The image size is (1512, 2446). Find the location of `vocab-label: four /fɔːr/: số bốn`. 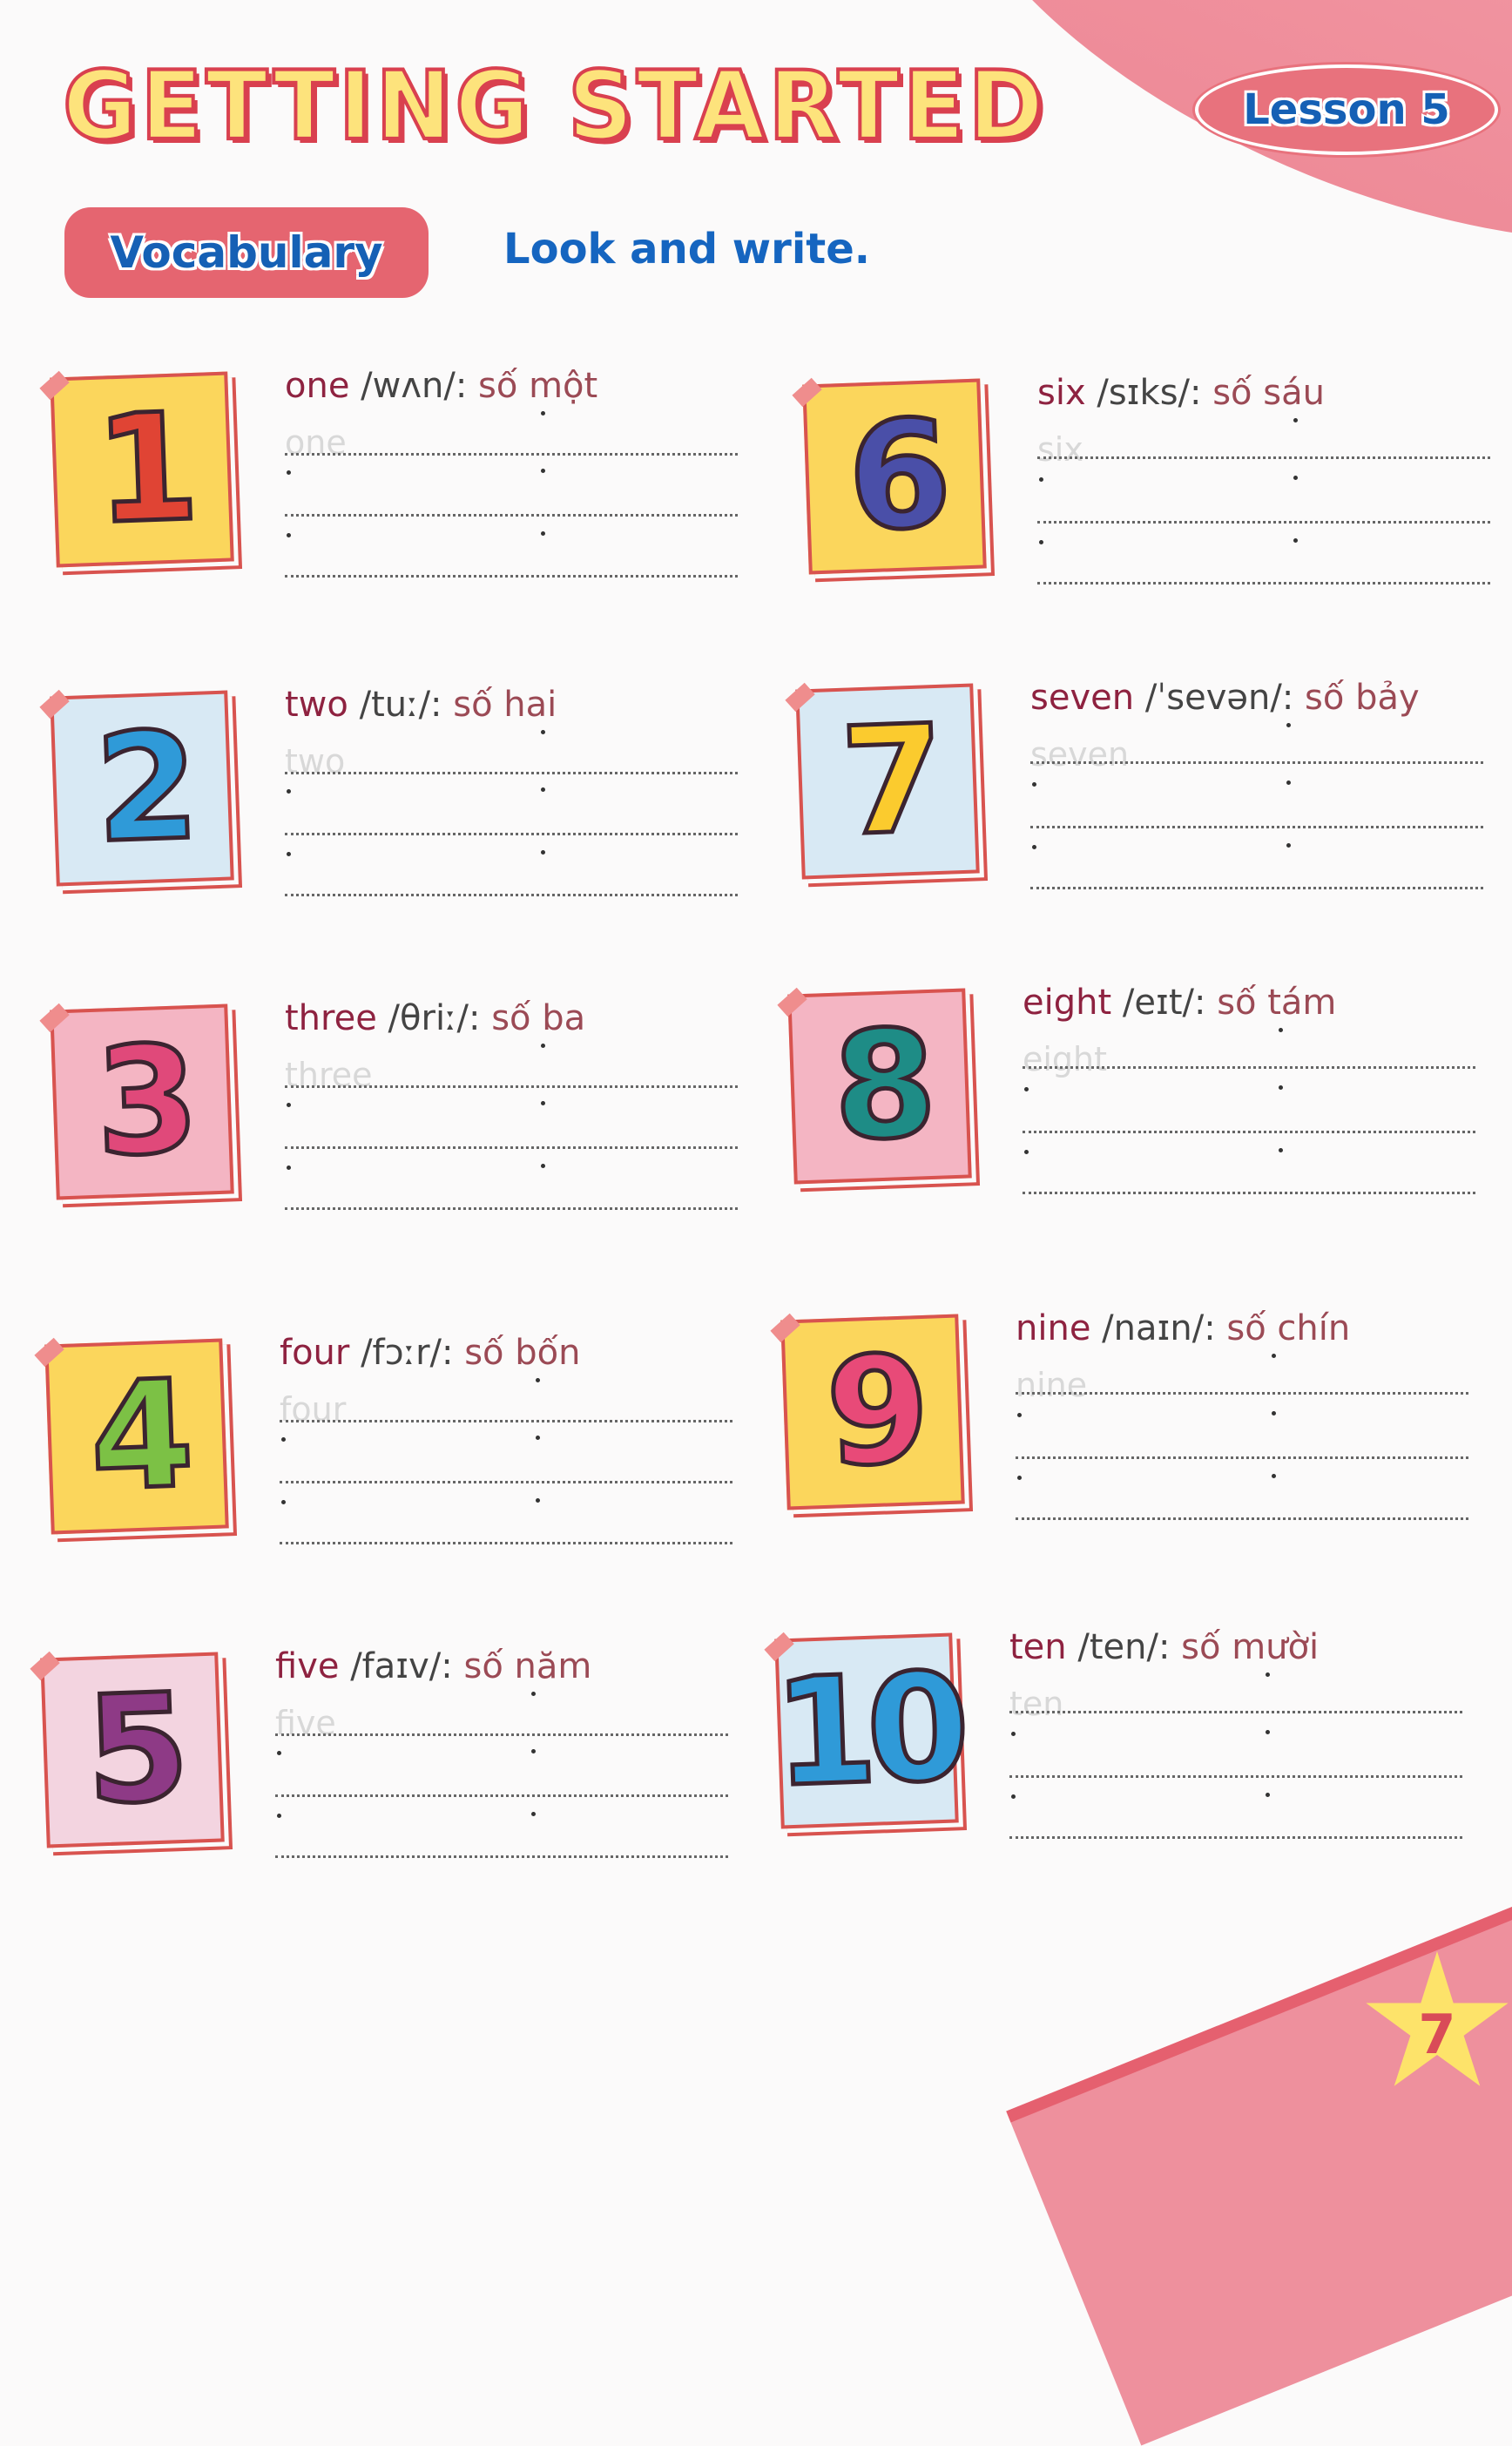

vocab-label: four /fɔːr/: số bốn is located at coordinates (430, 1353).